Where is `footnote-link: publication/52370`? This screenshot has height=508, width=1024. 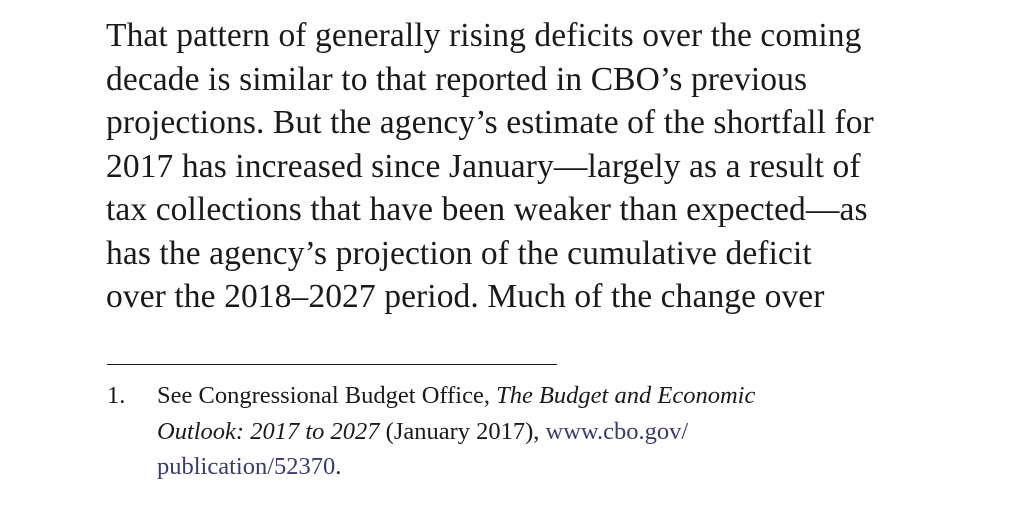 footnote-link: publication/52370 is located at coordinates (246, 466).